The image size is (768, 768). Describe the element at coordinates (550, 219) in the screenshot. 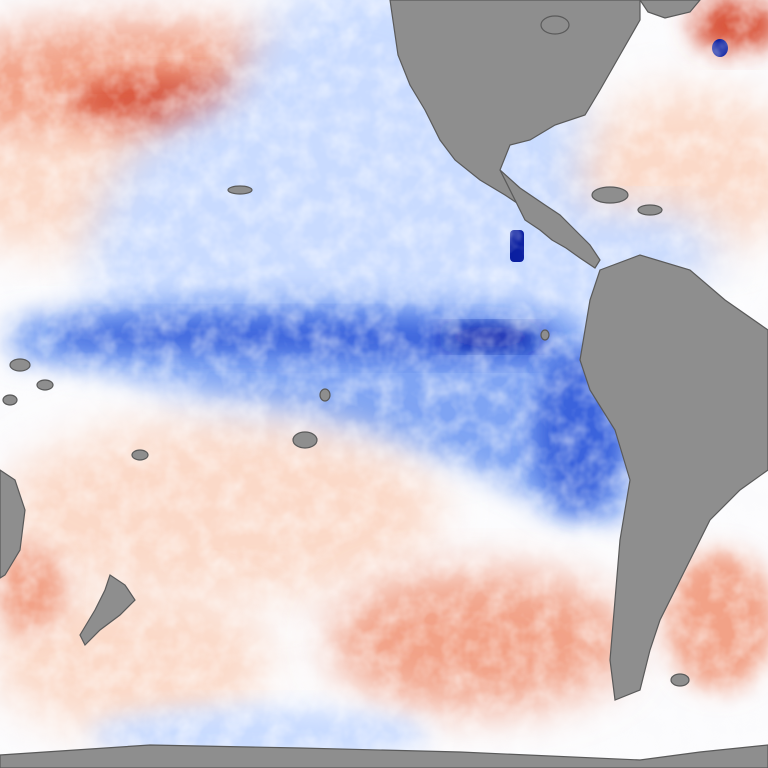

I see `central-america` at that location.